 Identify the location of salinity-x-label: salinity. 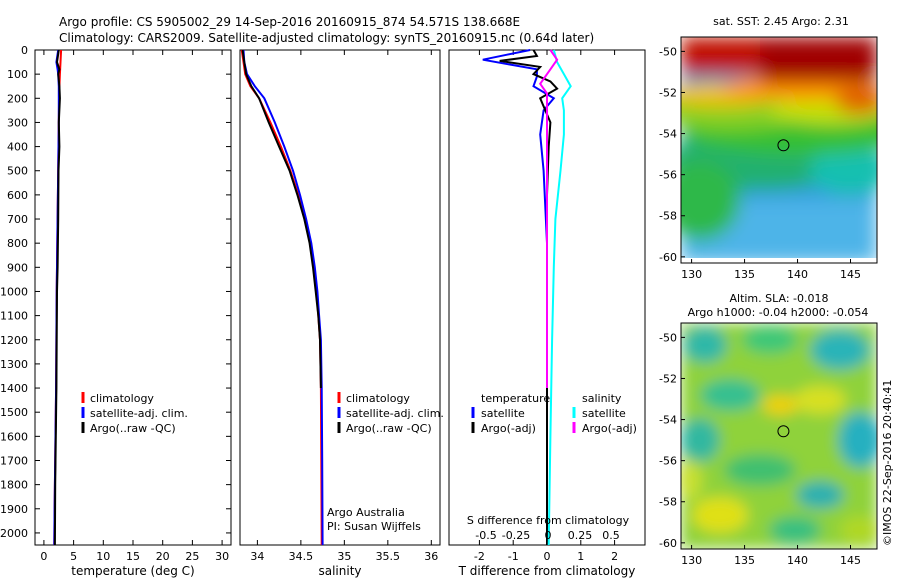
(339, 571).